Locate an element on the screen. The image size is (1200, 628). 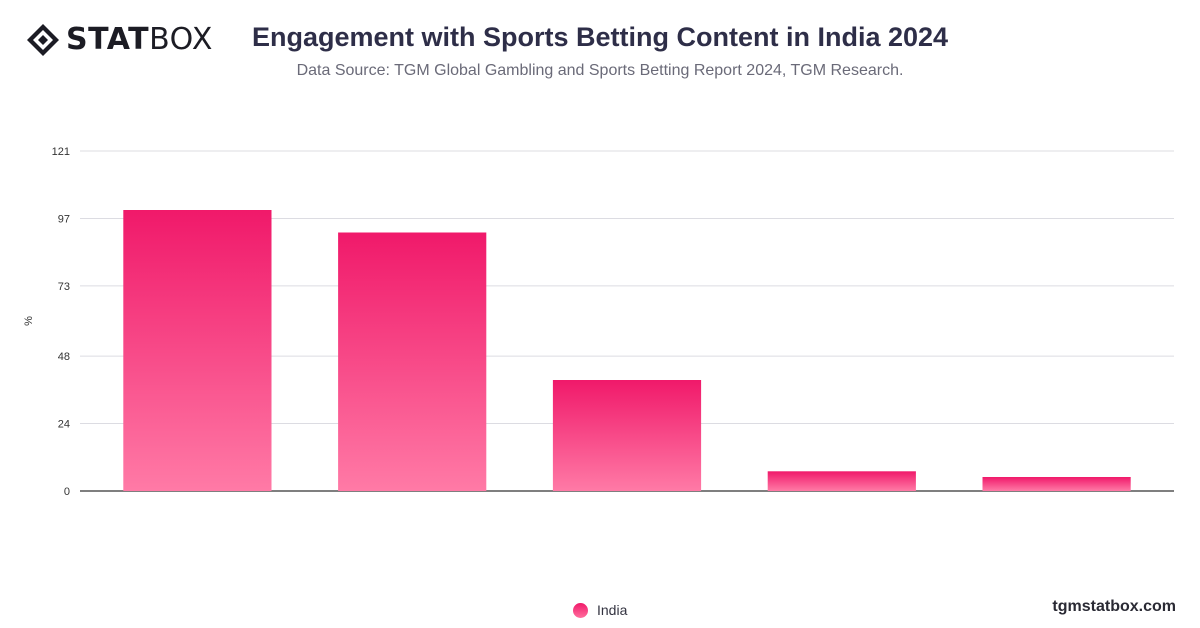
logo-wordmark: STATBOX is located at coordinates (139, 40).